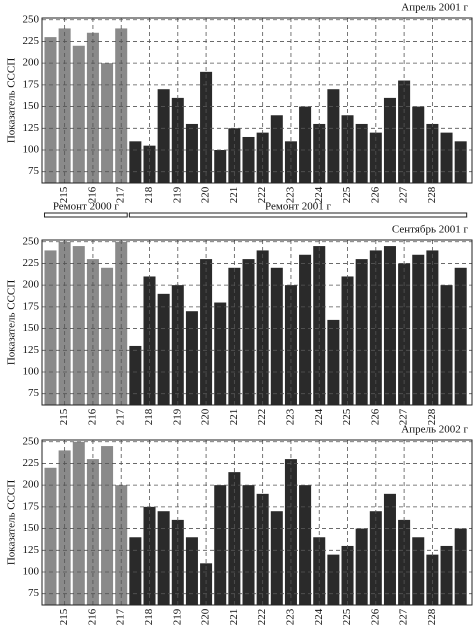 This screenshot has height=630, width=476. What do you see at coordinates (149, 194) in the screenshot?
I see `x-tick-label: 218` at bounding box center [149, 194].